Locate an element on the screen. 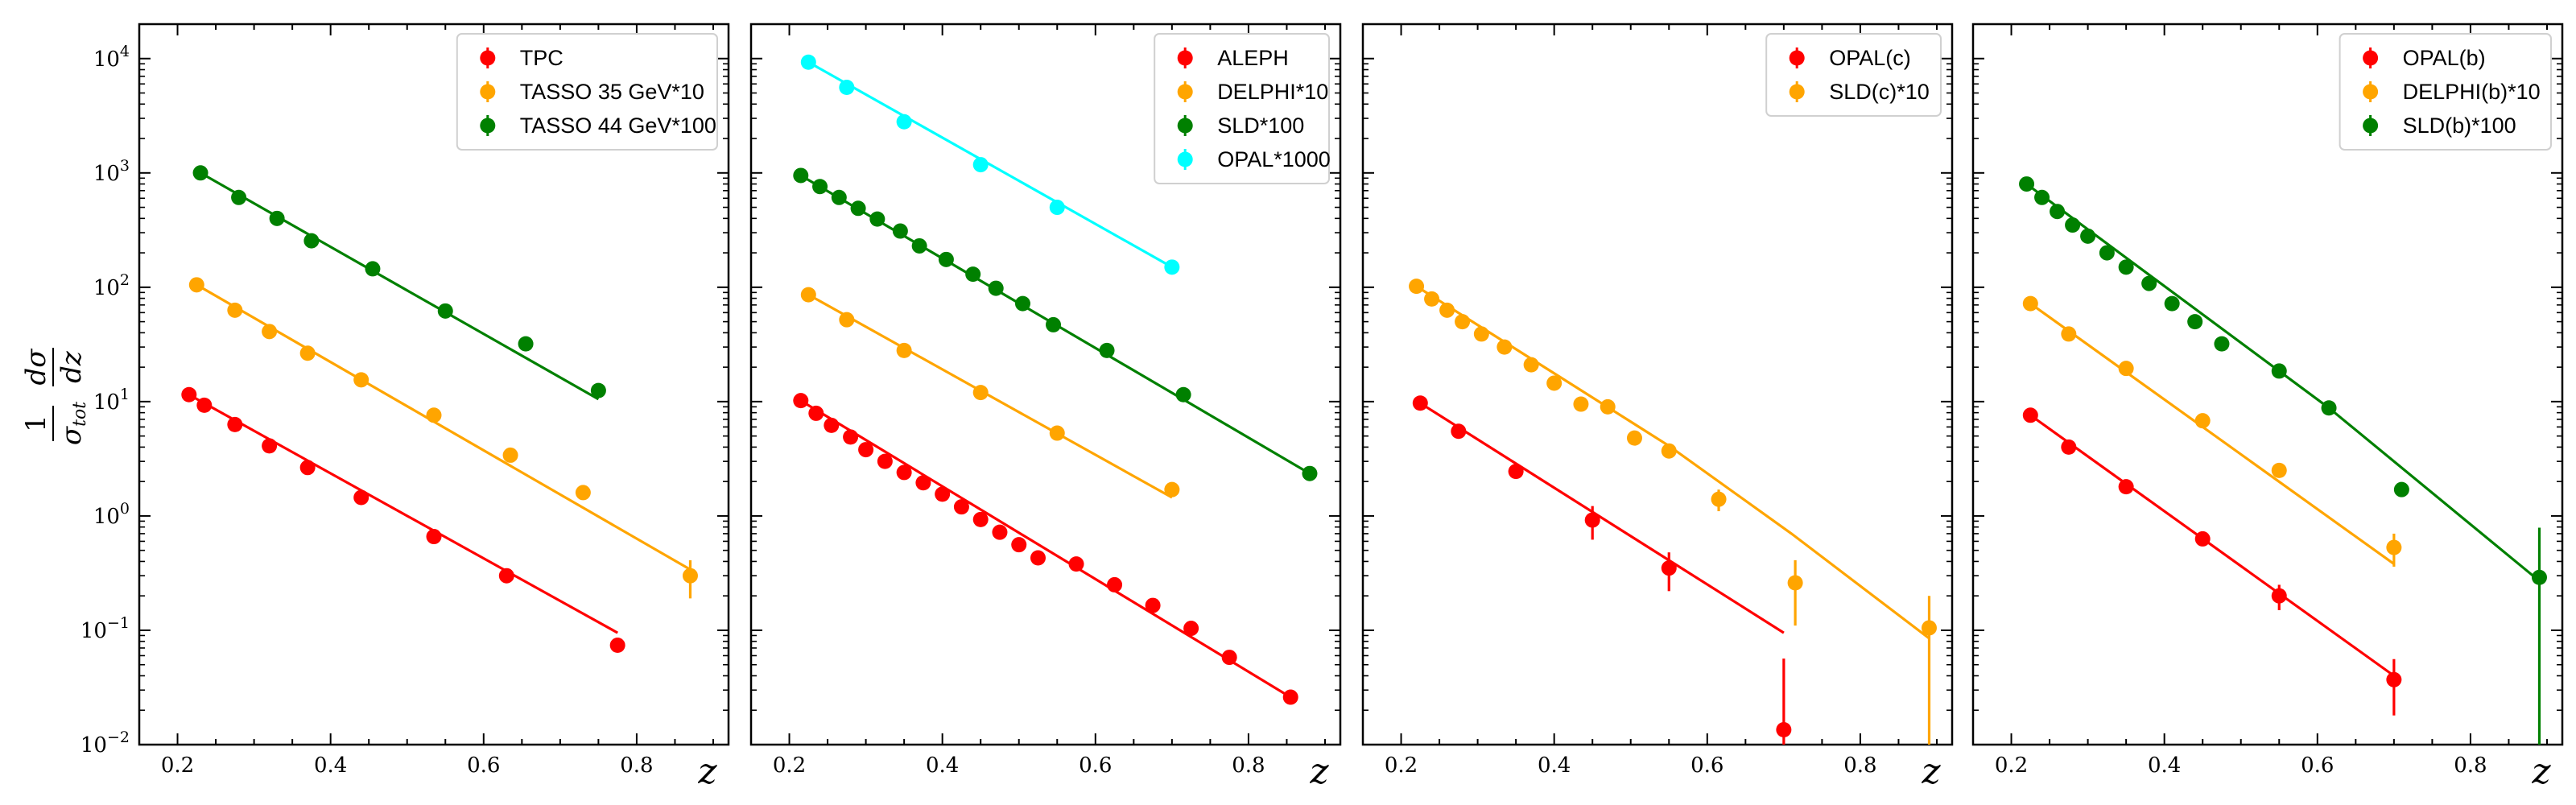  legend-entry: OPAL(c) is located at coordinates (1850, 58).